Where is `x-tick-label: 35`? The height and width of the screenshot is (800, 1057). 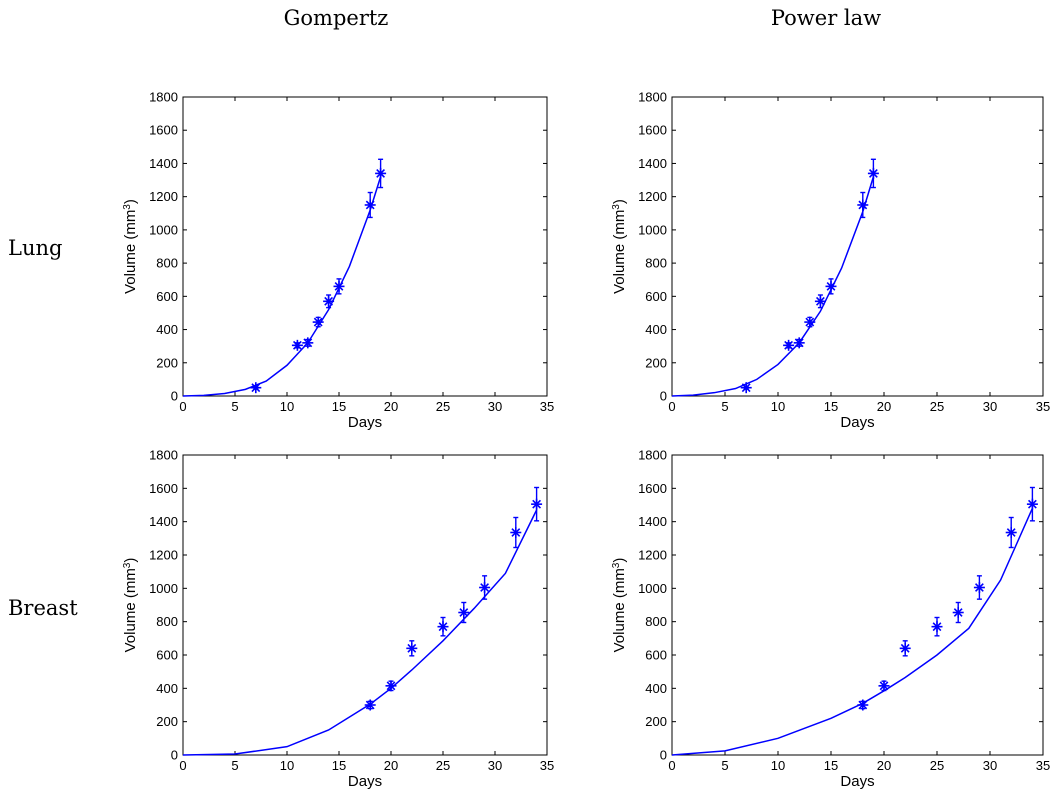
x-tick-label: 35 is located at coordinates (1043, 765).